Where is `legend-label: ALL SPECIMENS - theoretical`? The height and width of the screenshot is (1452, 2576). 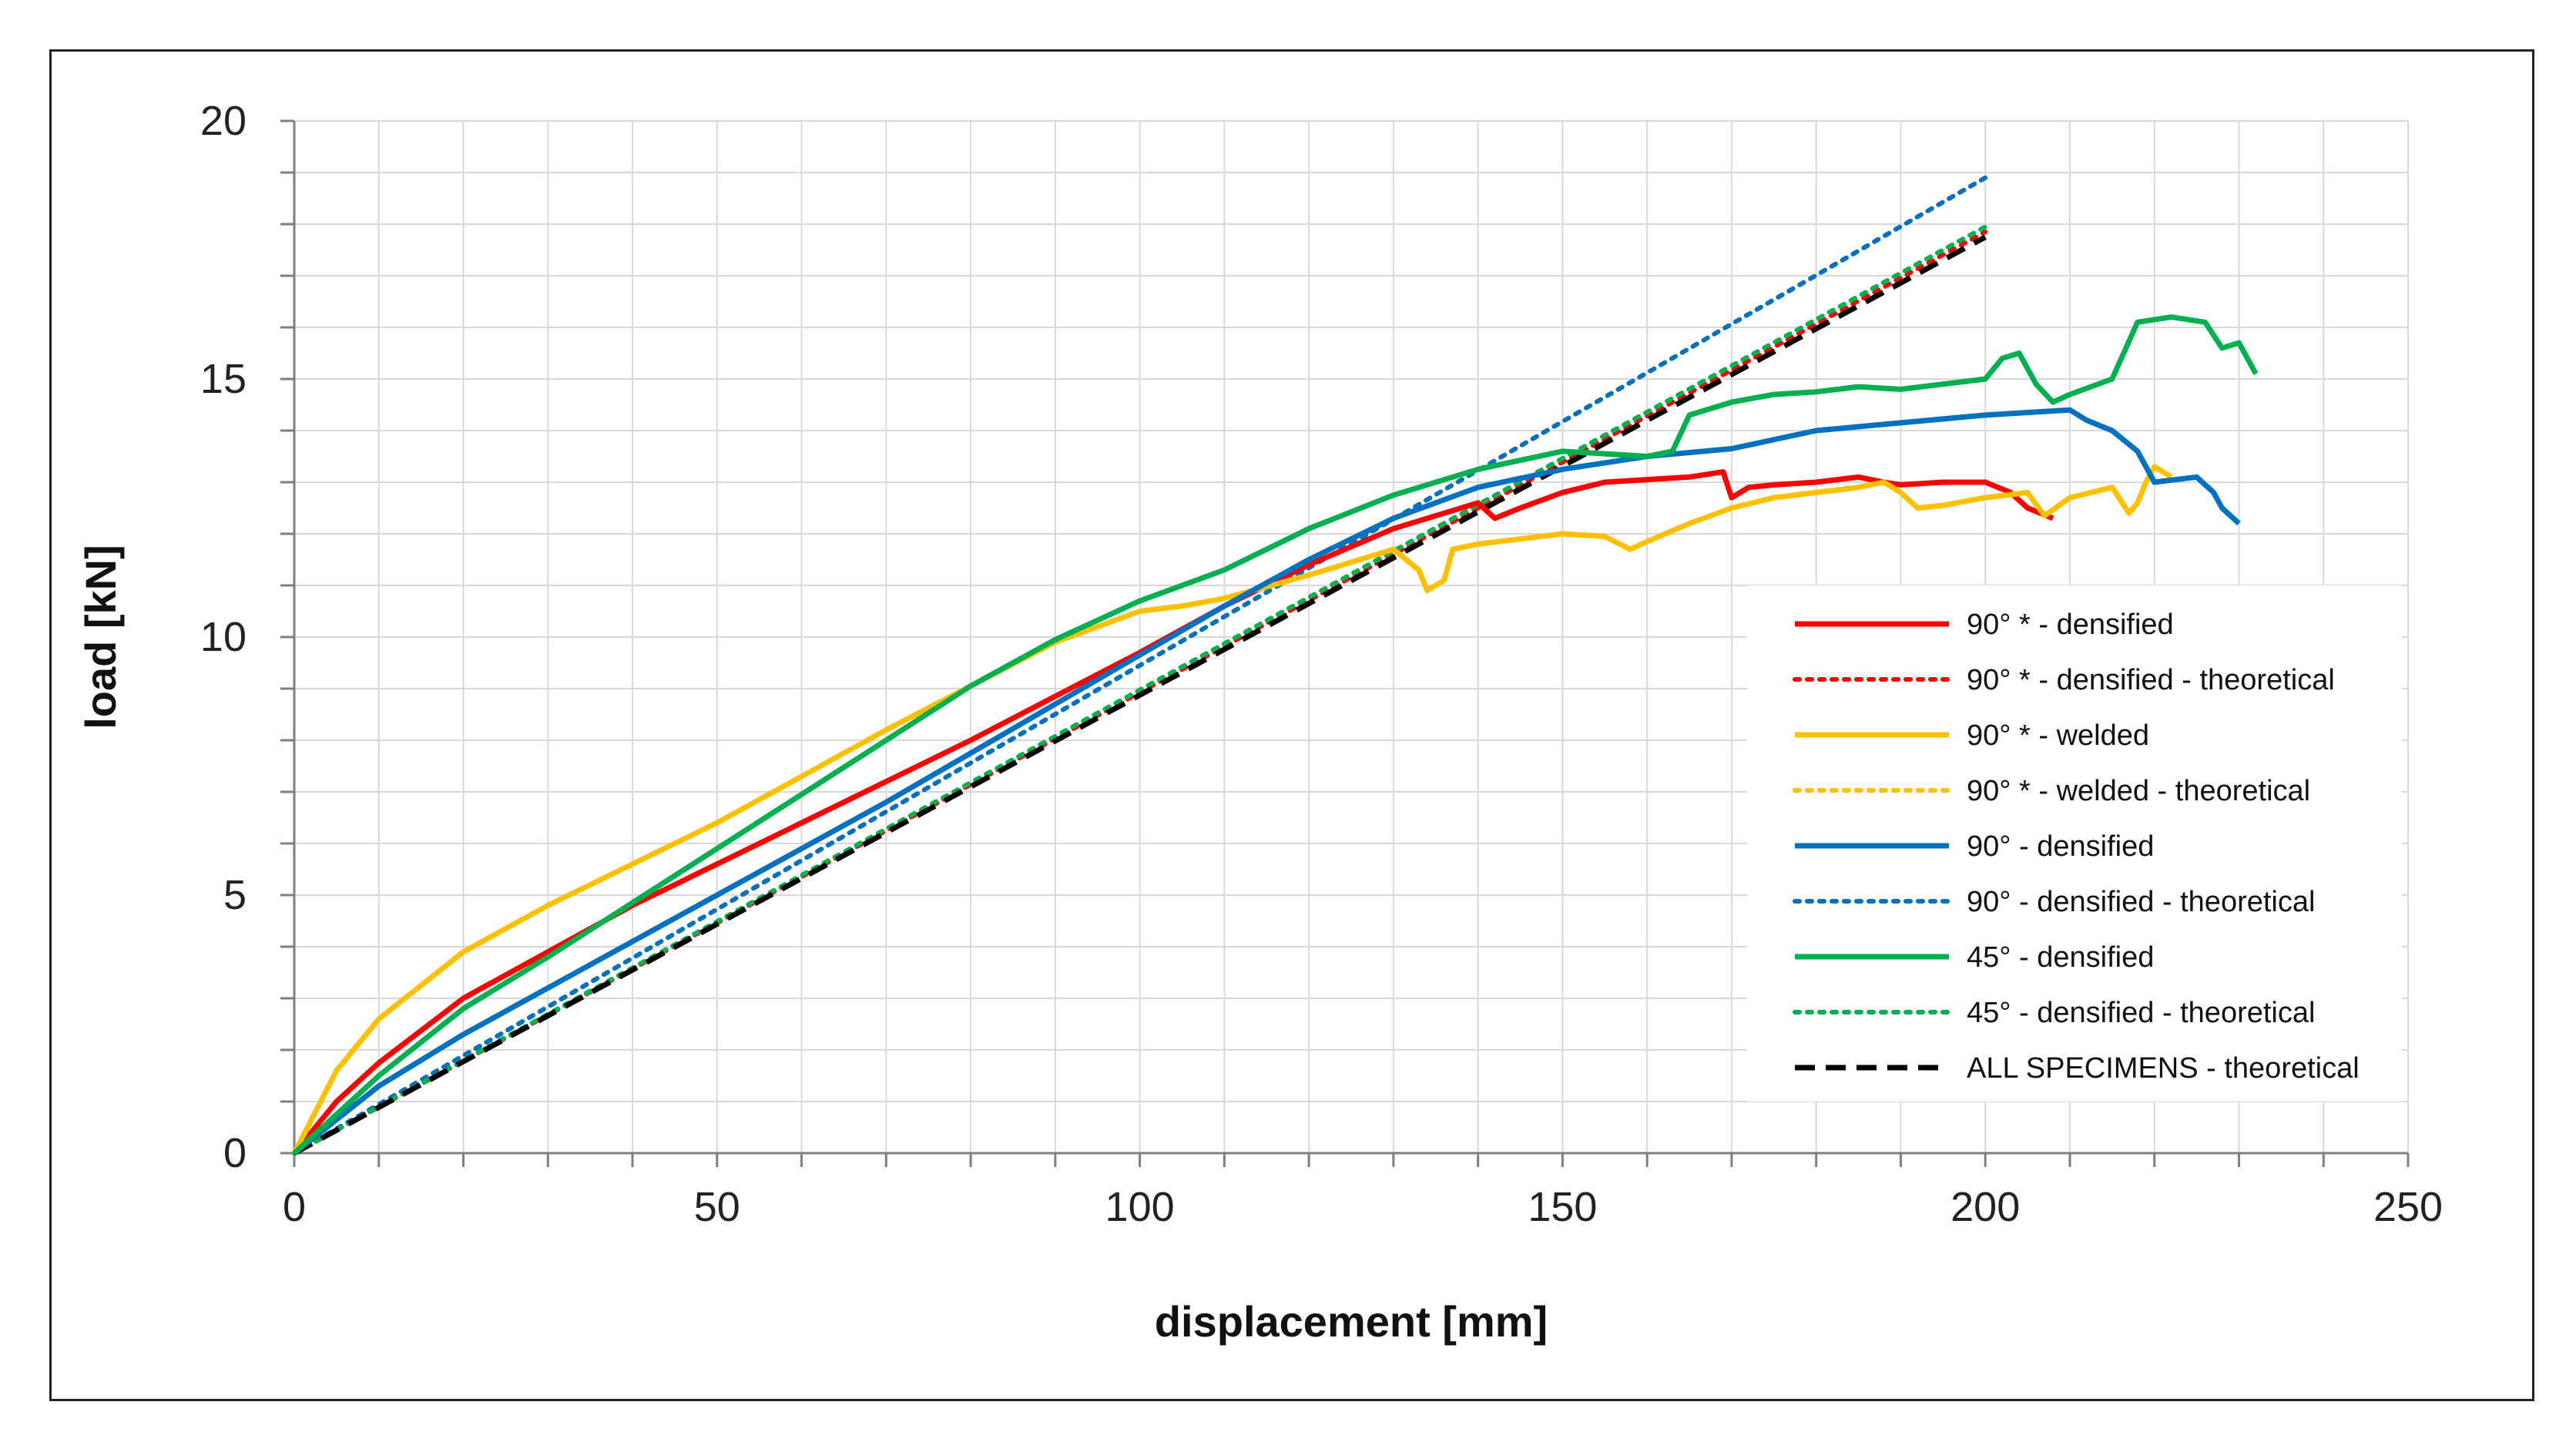 legend-label: ALL SPECIMENS - theoretical is located at coordinates (2163, 1068).